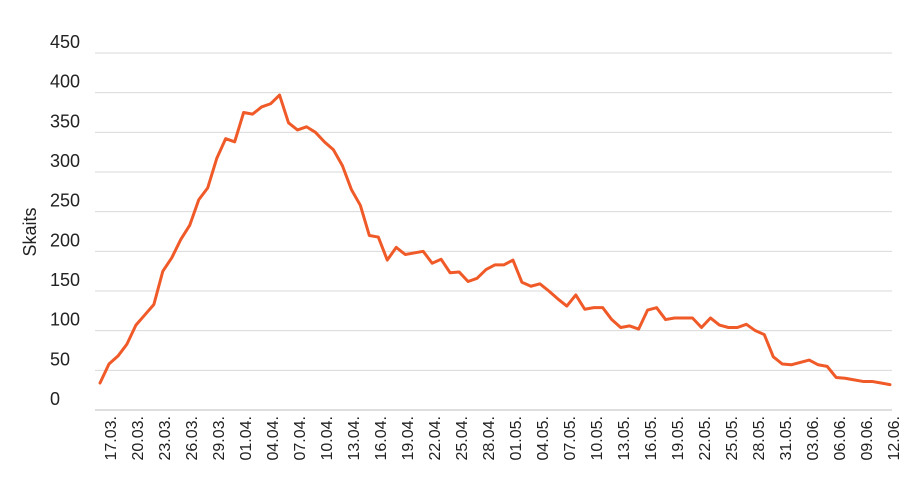 The image size is (918, 501). Describe the element at coordinates (462, 438) in the screenshot. I see `x-tick-label: 25.04.` at that location.